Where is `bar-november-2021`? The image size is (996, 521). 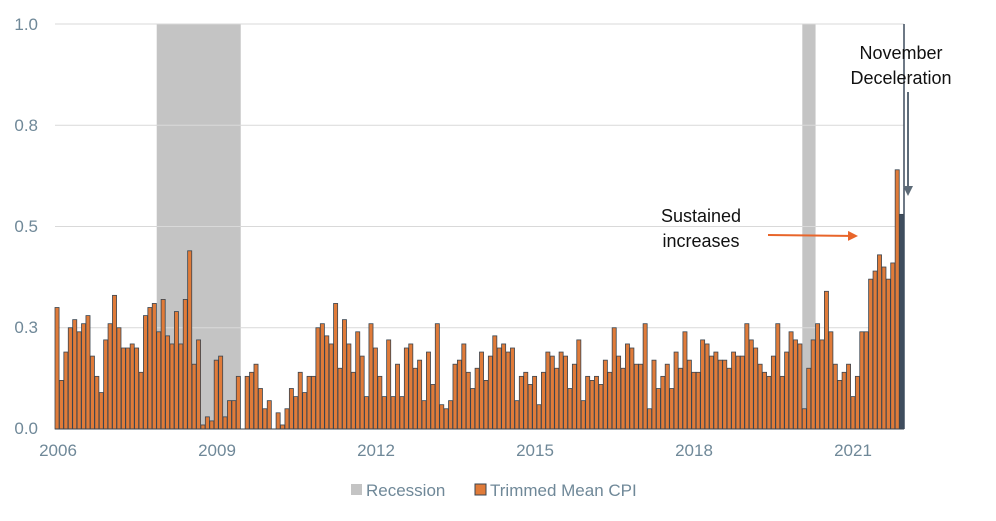
bar-november-2021 is located at coordinates (902, 321).